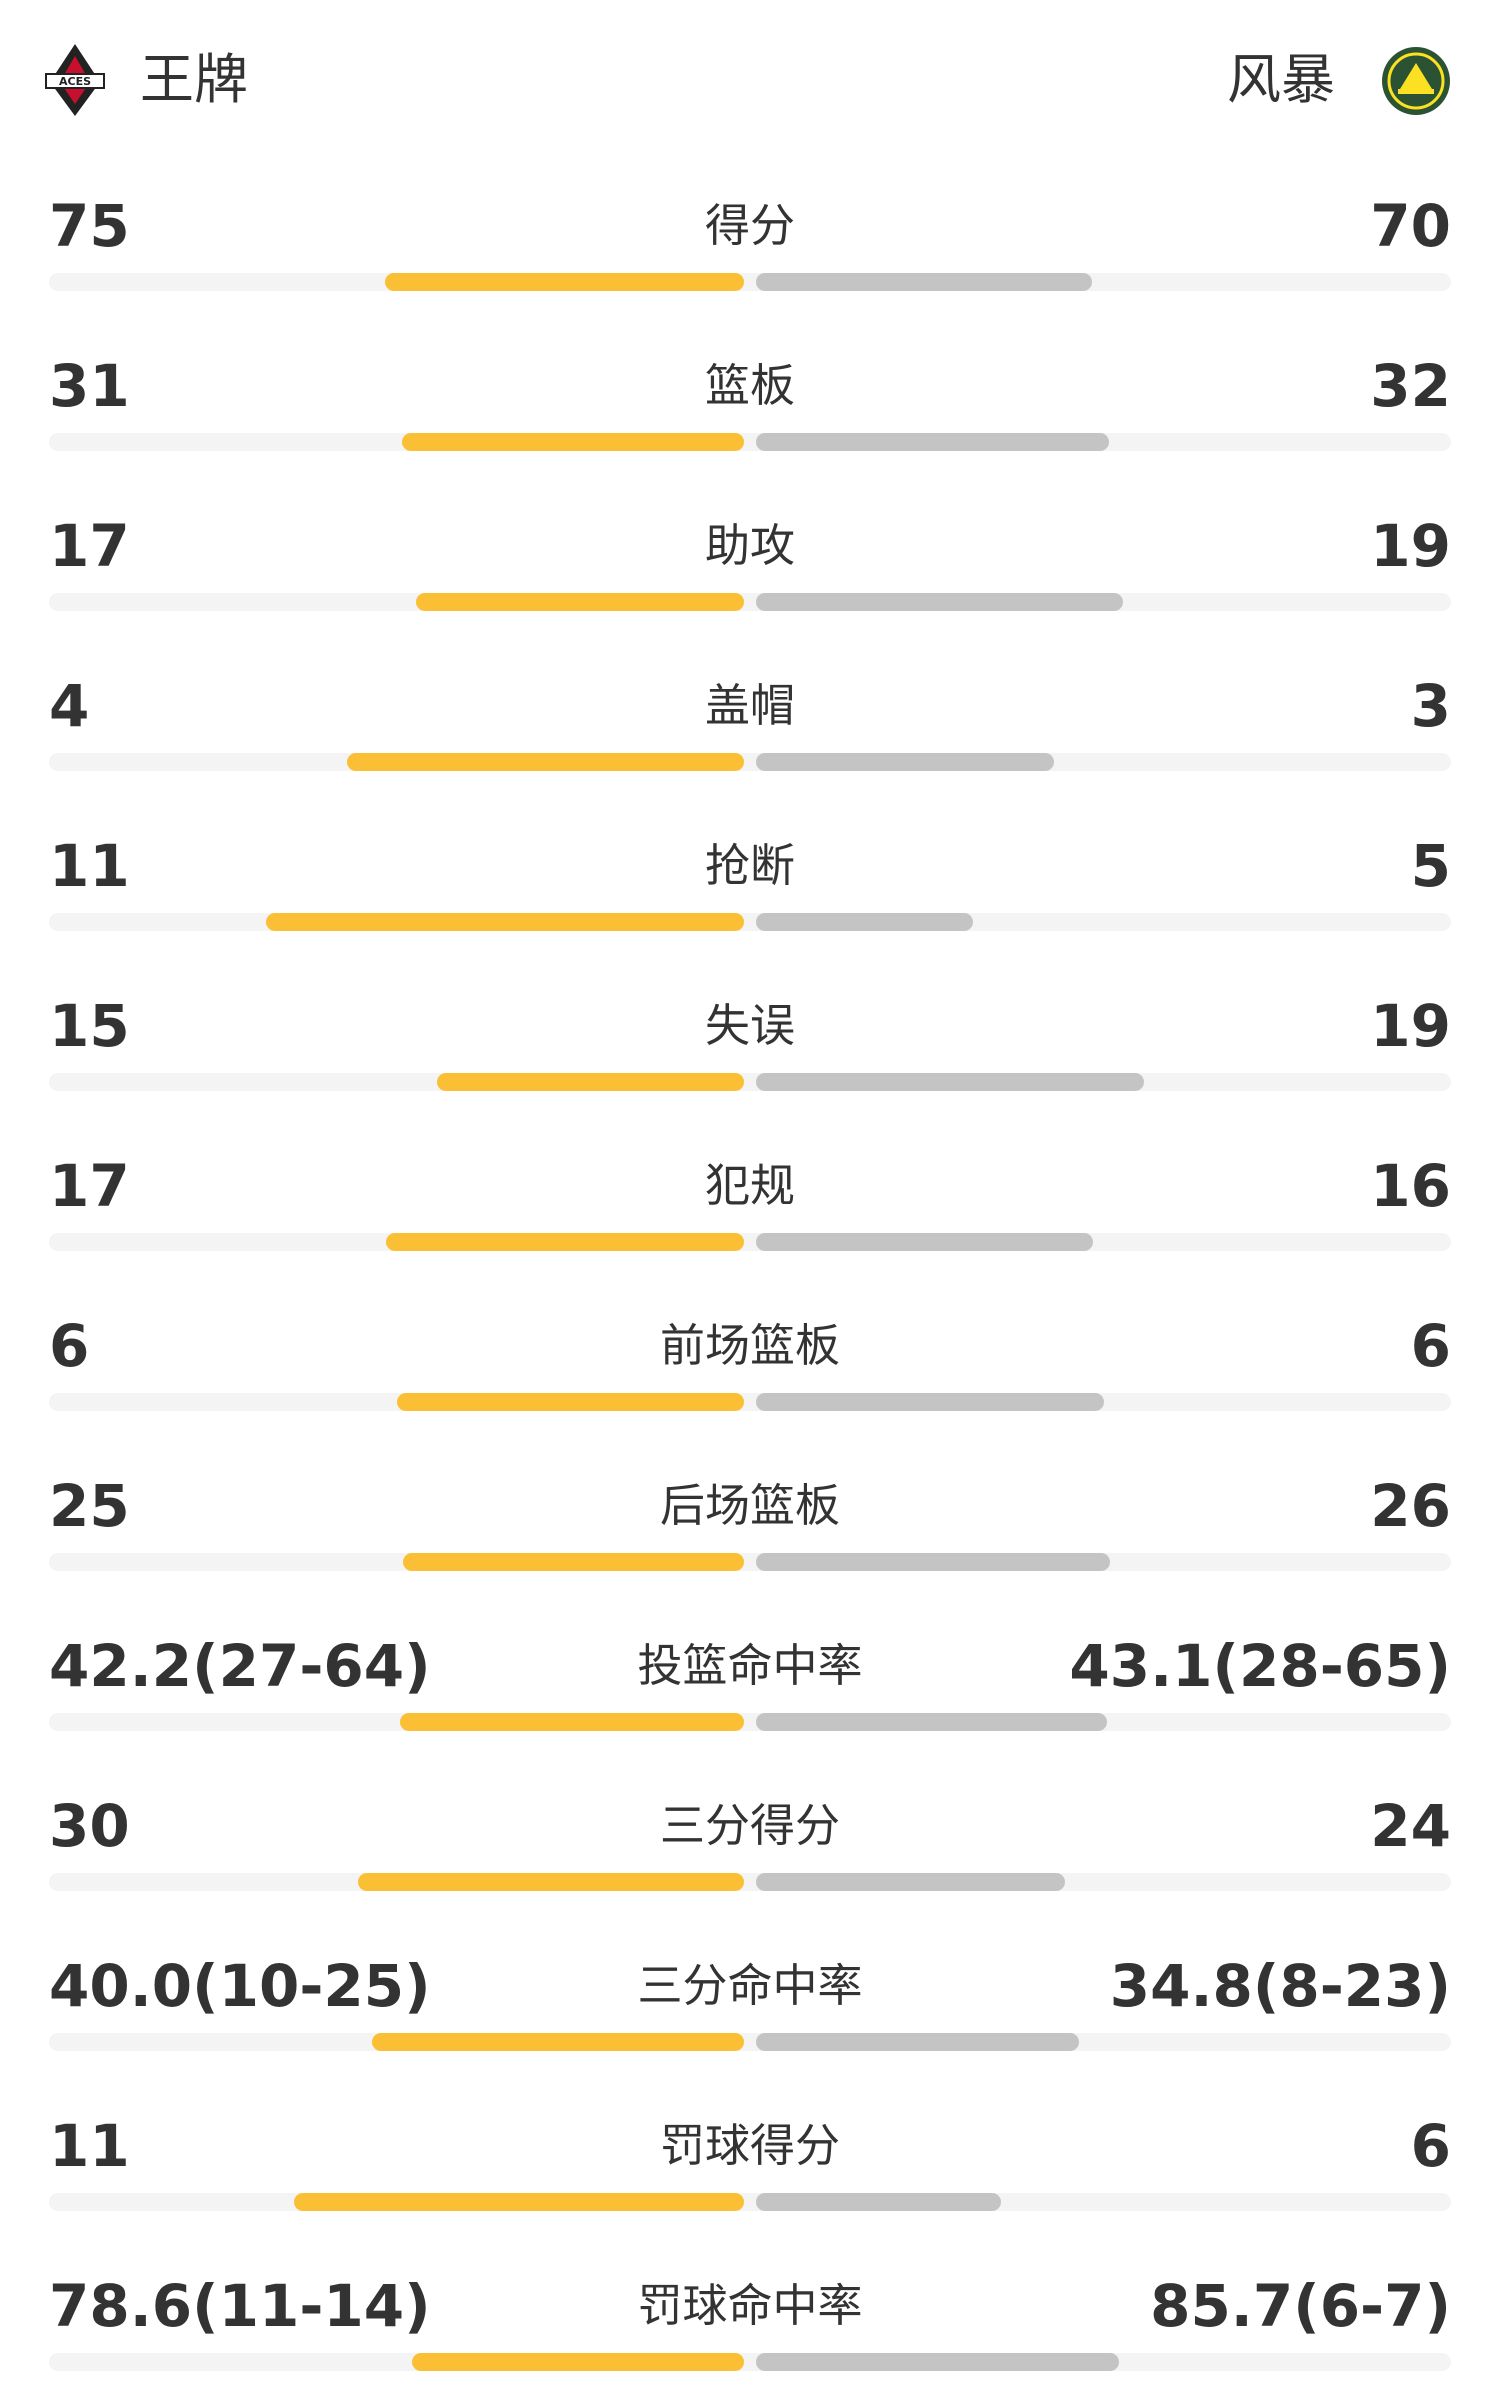  What do you see at coordinates (749, 1025) in the screenshot?
I see `stat-label: 失误` at bounding box center [749, 1025].